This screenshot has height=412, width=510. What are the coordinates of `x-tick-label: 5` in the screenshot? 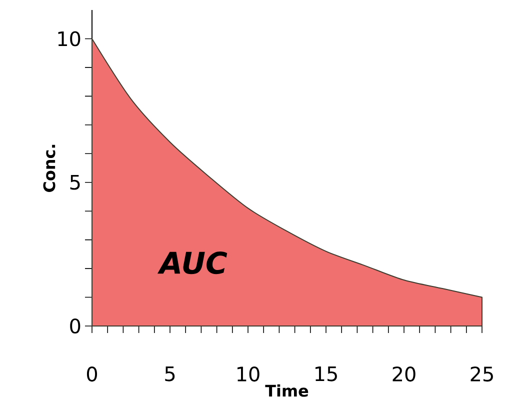 It's located at (170, 374).